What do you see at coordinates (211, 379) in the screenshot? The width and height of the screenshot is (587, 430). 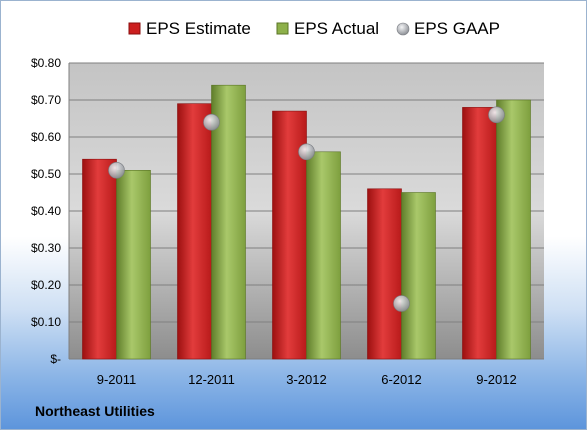 I see `x-tick-label: 12-2011` at bounding box center [211, 379].